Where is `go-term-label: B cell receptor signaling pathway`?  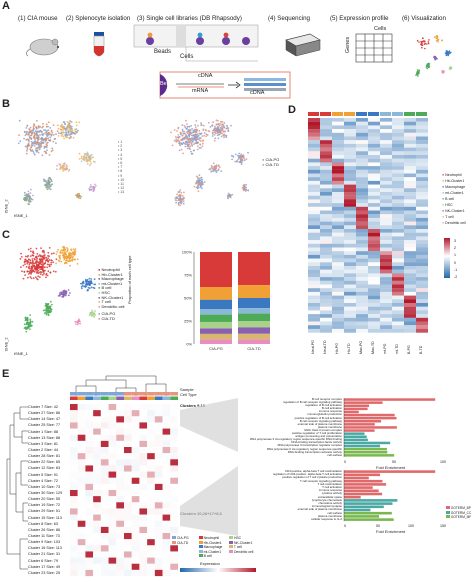 go-term-label: B cell receptor signaling pathway is located at coordinates (320, 421).